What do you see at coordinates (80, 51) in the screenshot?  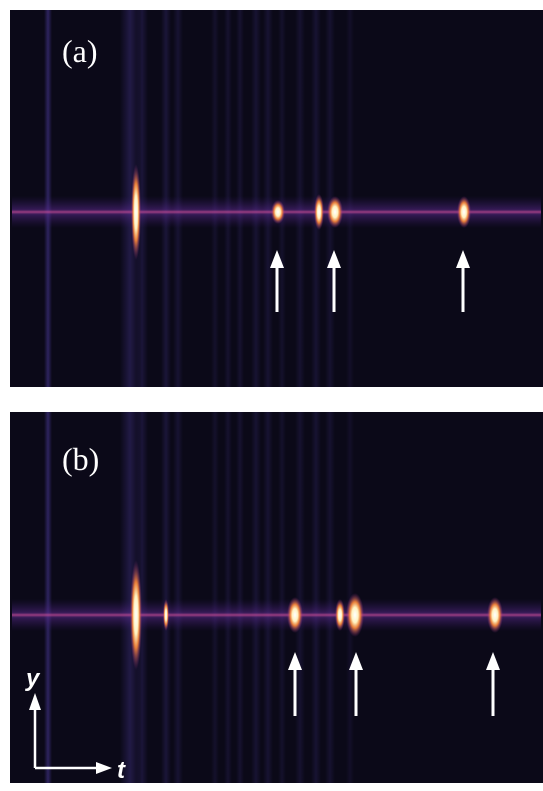 I see `panel-label: (a)` at bounding box center [80, 51].